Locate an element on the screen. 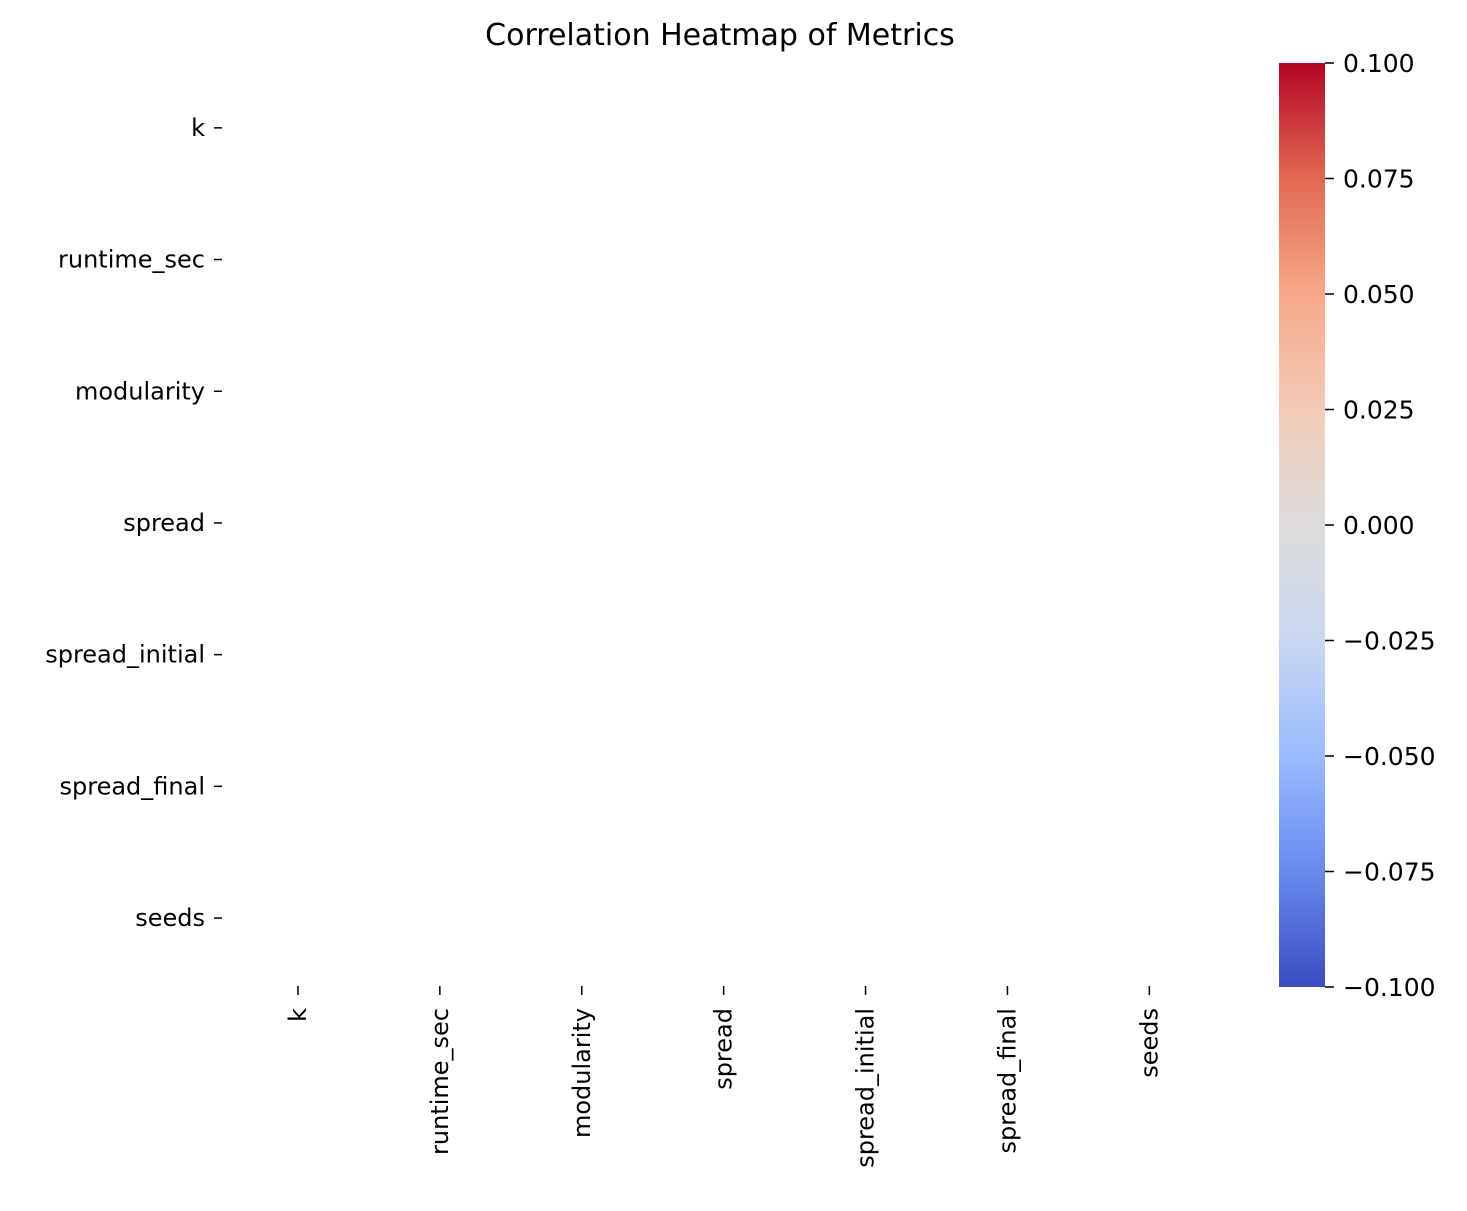 The height and width of the screenshot is (1211, 1467). x-tick-label: spread_final is located at coordinates (1007, 1081).